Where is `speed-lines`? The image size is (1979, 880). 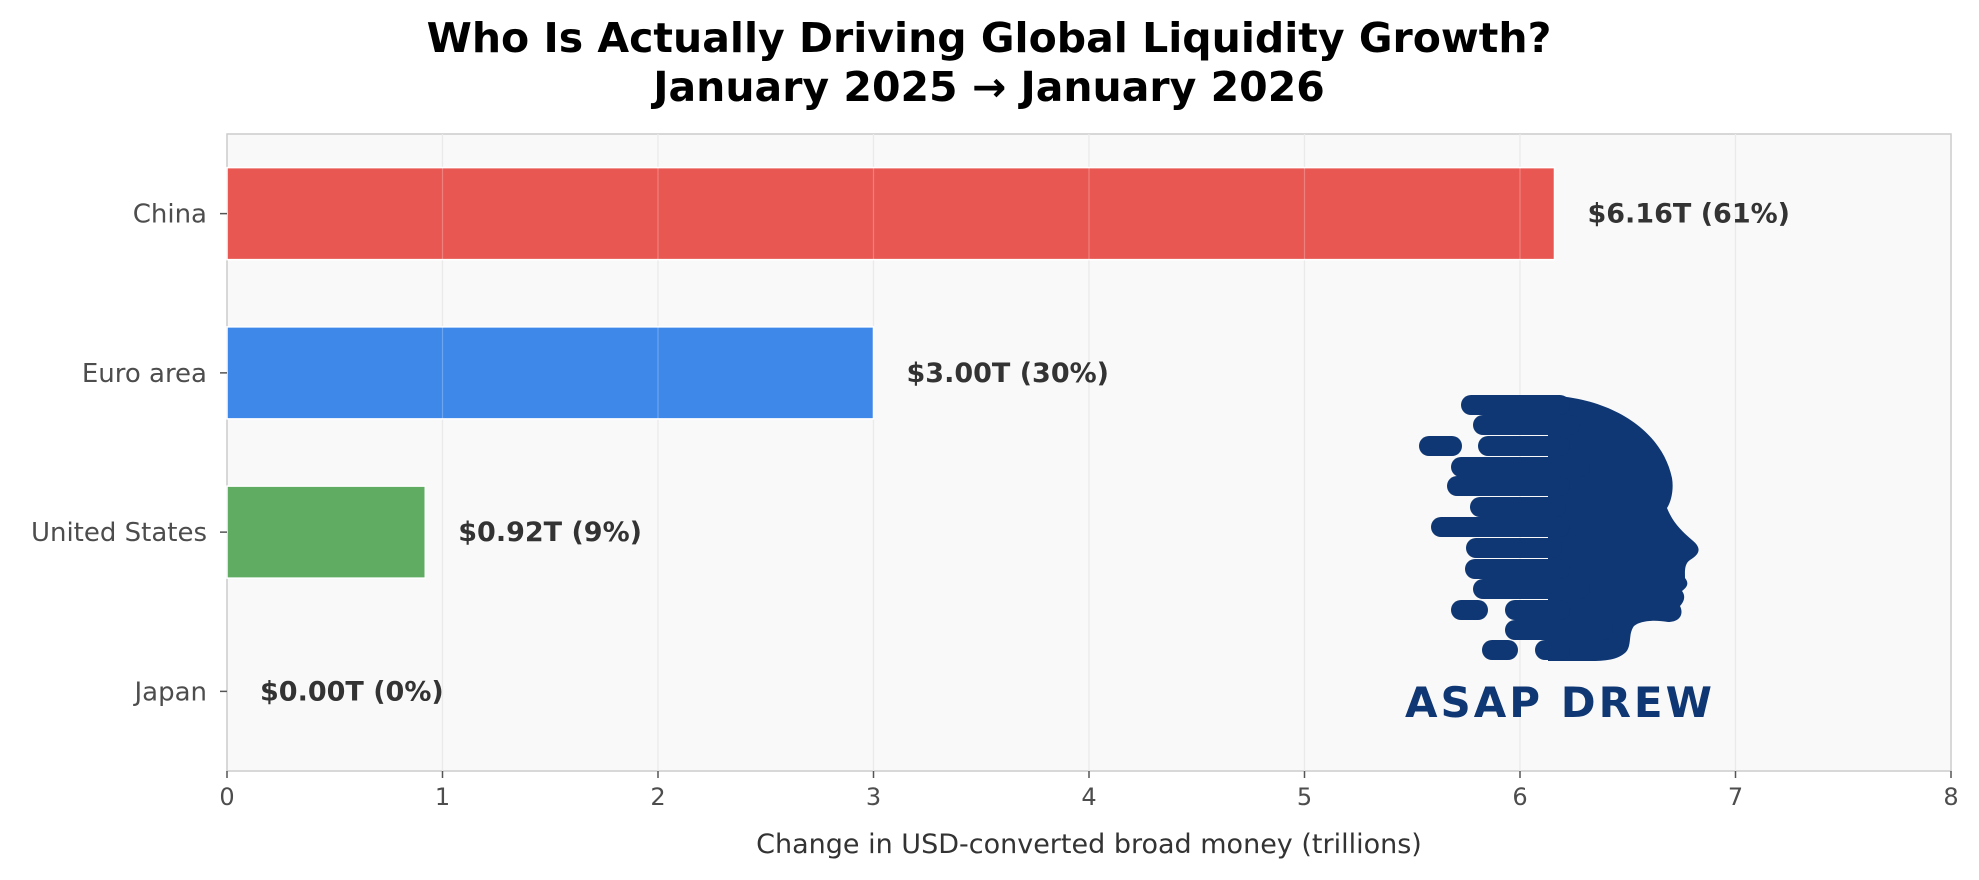
speed-lines is located at coordinates (1516, 527).